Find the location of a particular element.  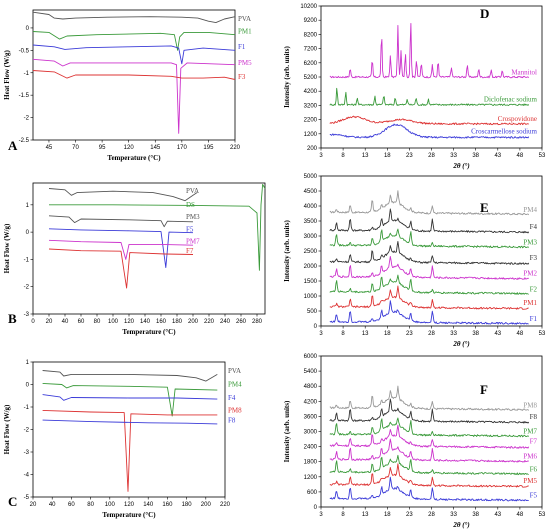

y-tick-label: -0.5 is located at coordinates (24, 51).